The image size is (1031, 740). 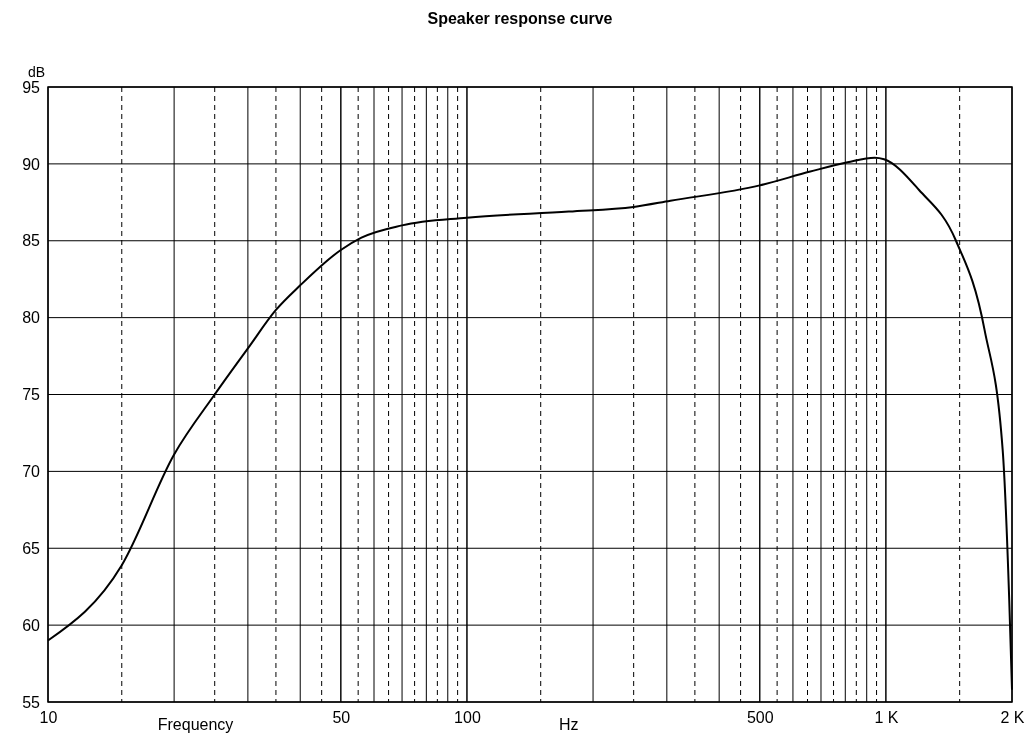 What do you see at coordinates (31, 471) in the screenshot?
I see `y-tick-label: 70` at bounding box center [31, 471].